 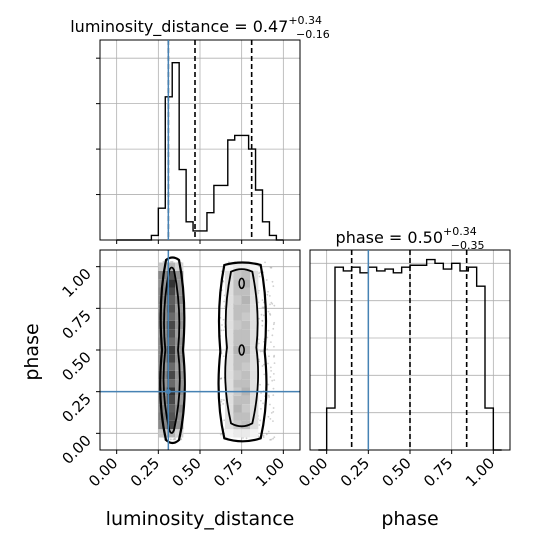 I want to click on heat-contour-outer-right, so click(x=242, y=352).